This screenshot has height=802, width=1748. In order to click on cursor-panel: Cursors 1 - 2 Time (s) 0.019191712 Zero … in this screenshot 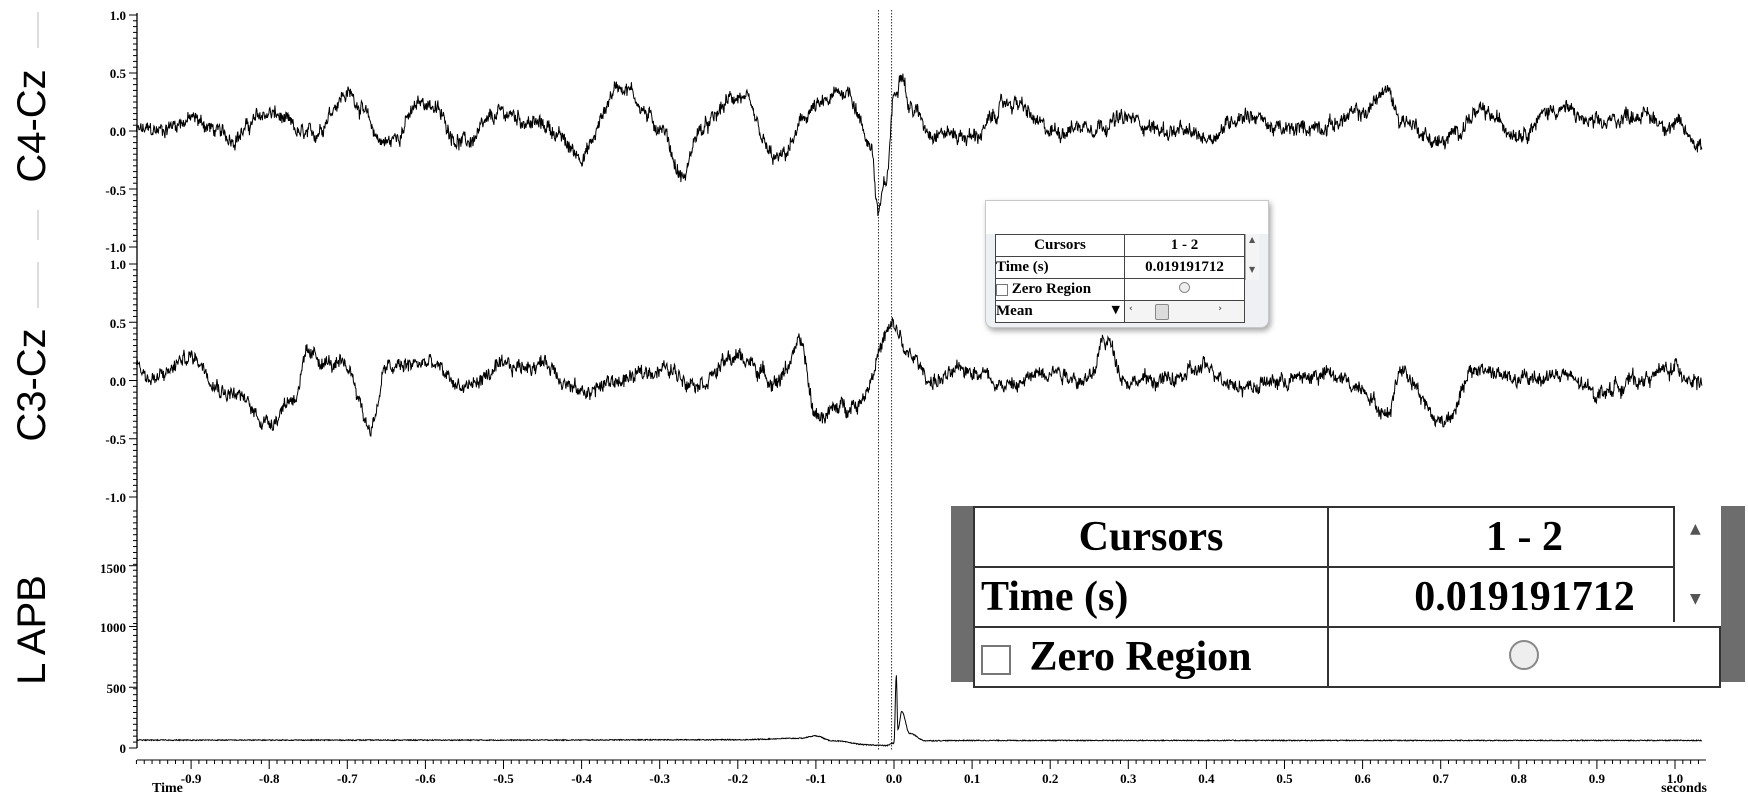, I will do `click(1127, 264)`.